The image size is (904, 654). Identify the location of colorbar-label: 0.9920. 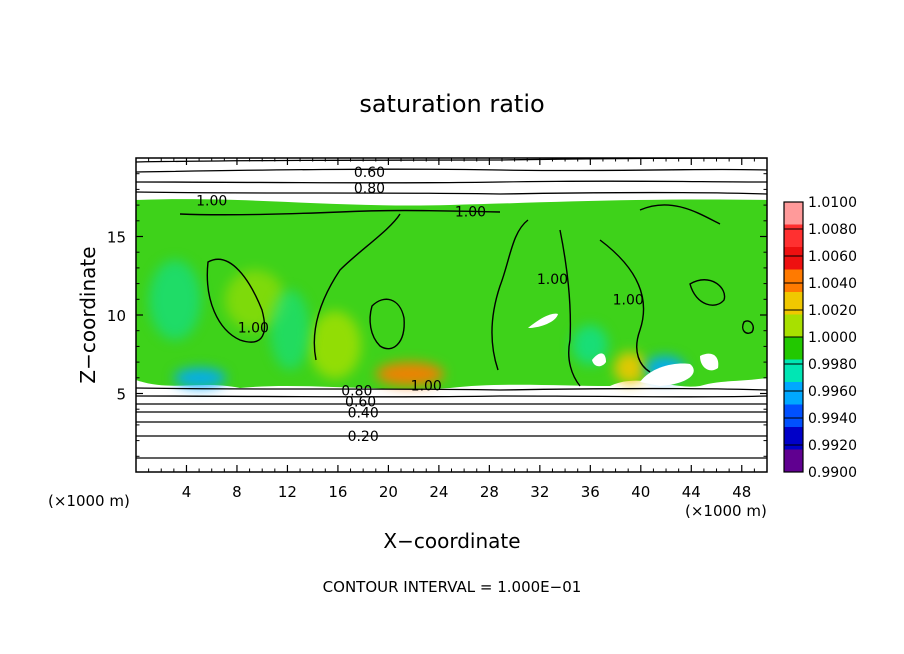
(832, 446).